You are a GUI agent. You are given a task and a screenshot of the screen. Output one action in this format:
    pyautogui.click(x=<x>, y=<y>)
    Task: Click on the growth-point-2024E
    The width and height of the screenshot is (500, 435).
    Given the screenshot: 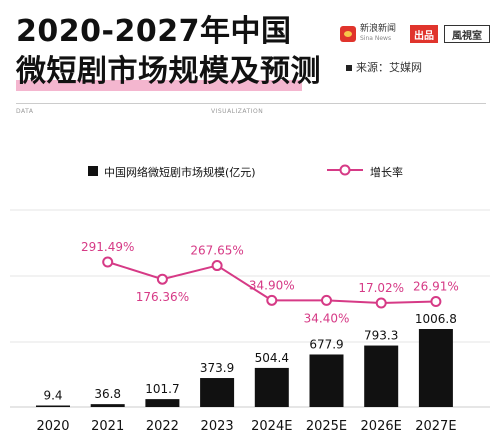 What is the action you would take?
    pyautogui.click(x=272, y=300)
    